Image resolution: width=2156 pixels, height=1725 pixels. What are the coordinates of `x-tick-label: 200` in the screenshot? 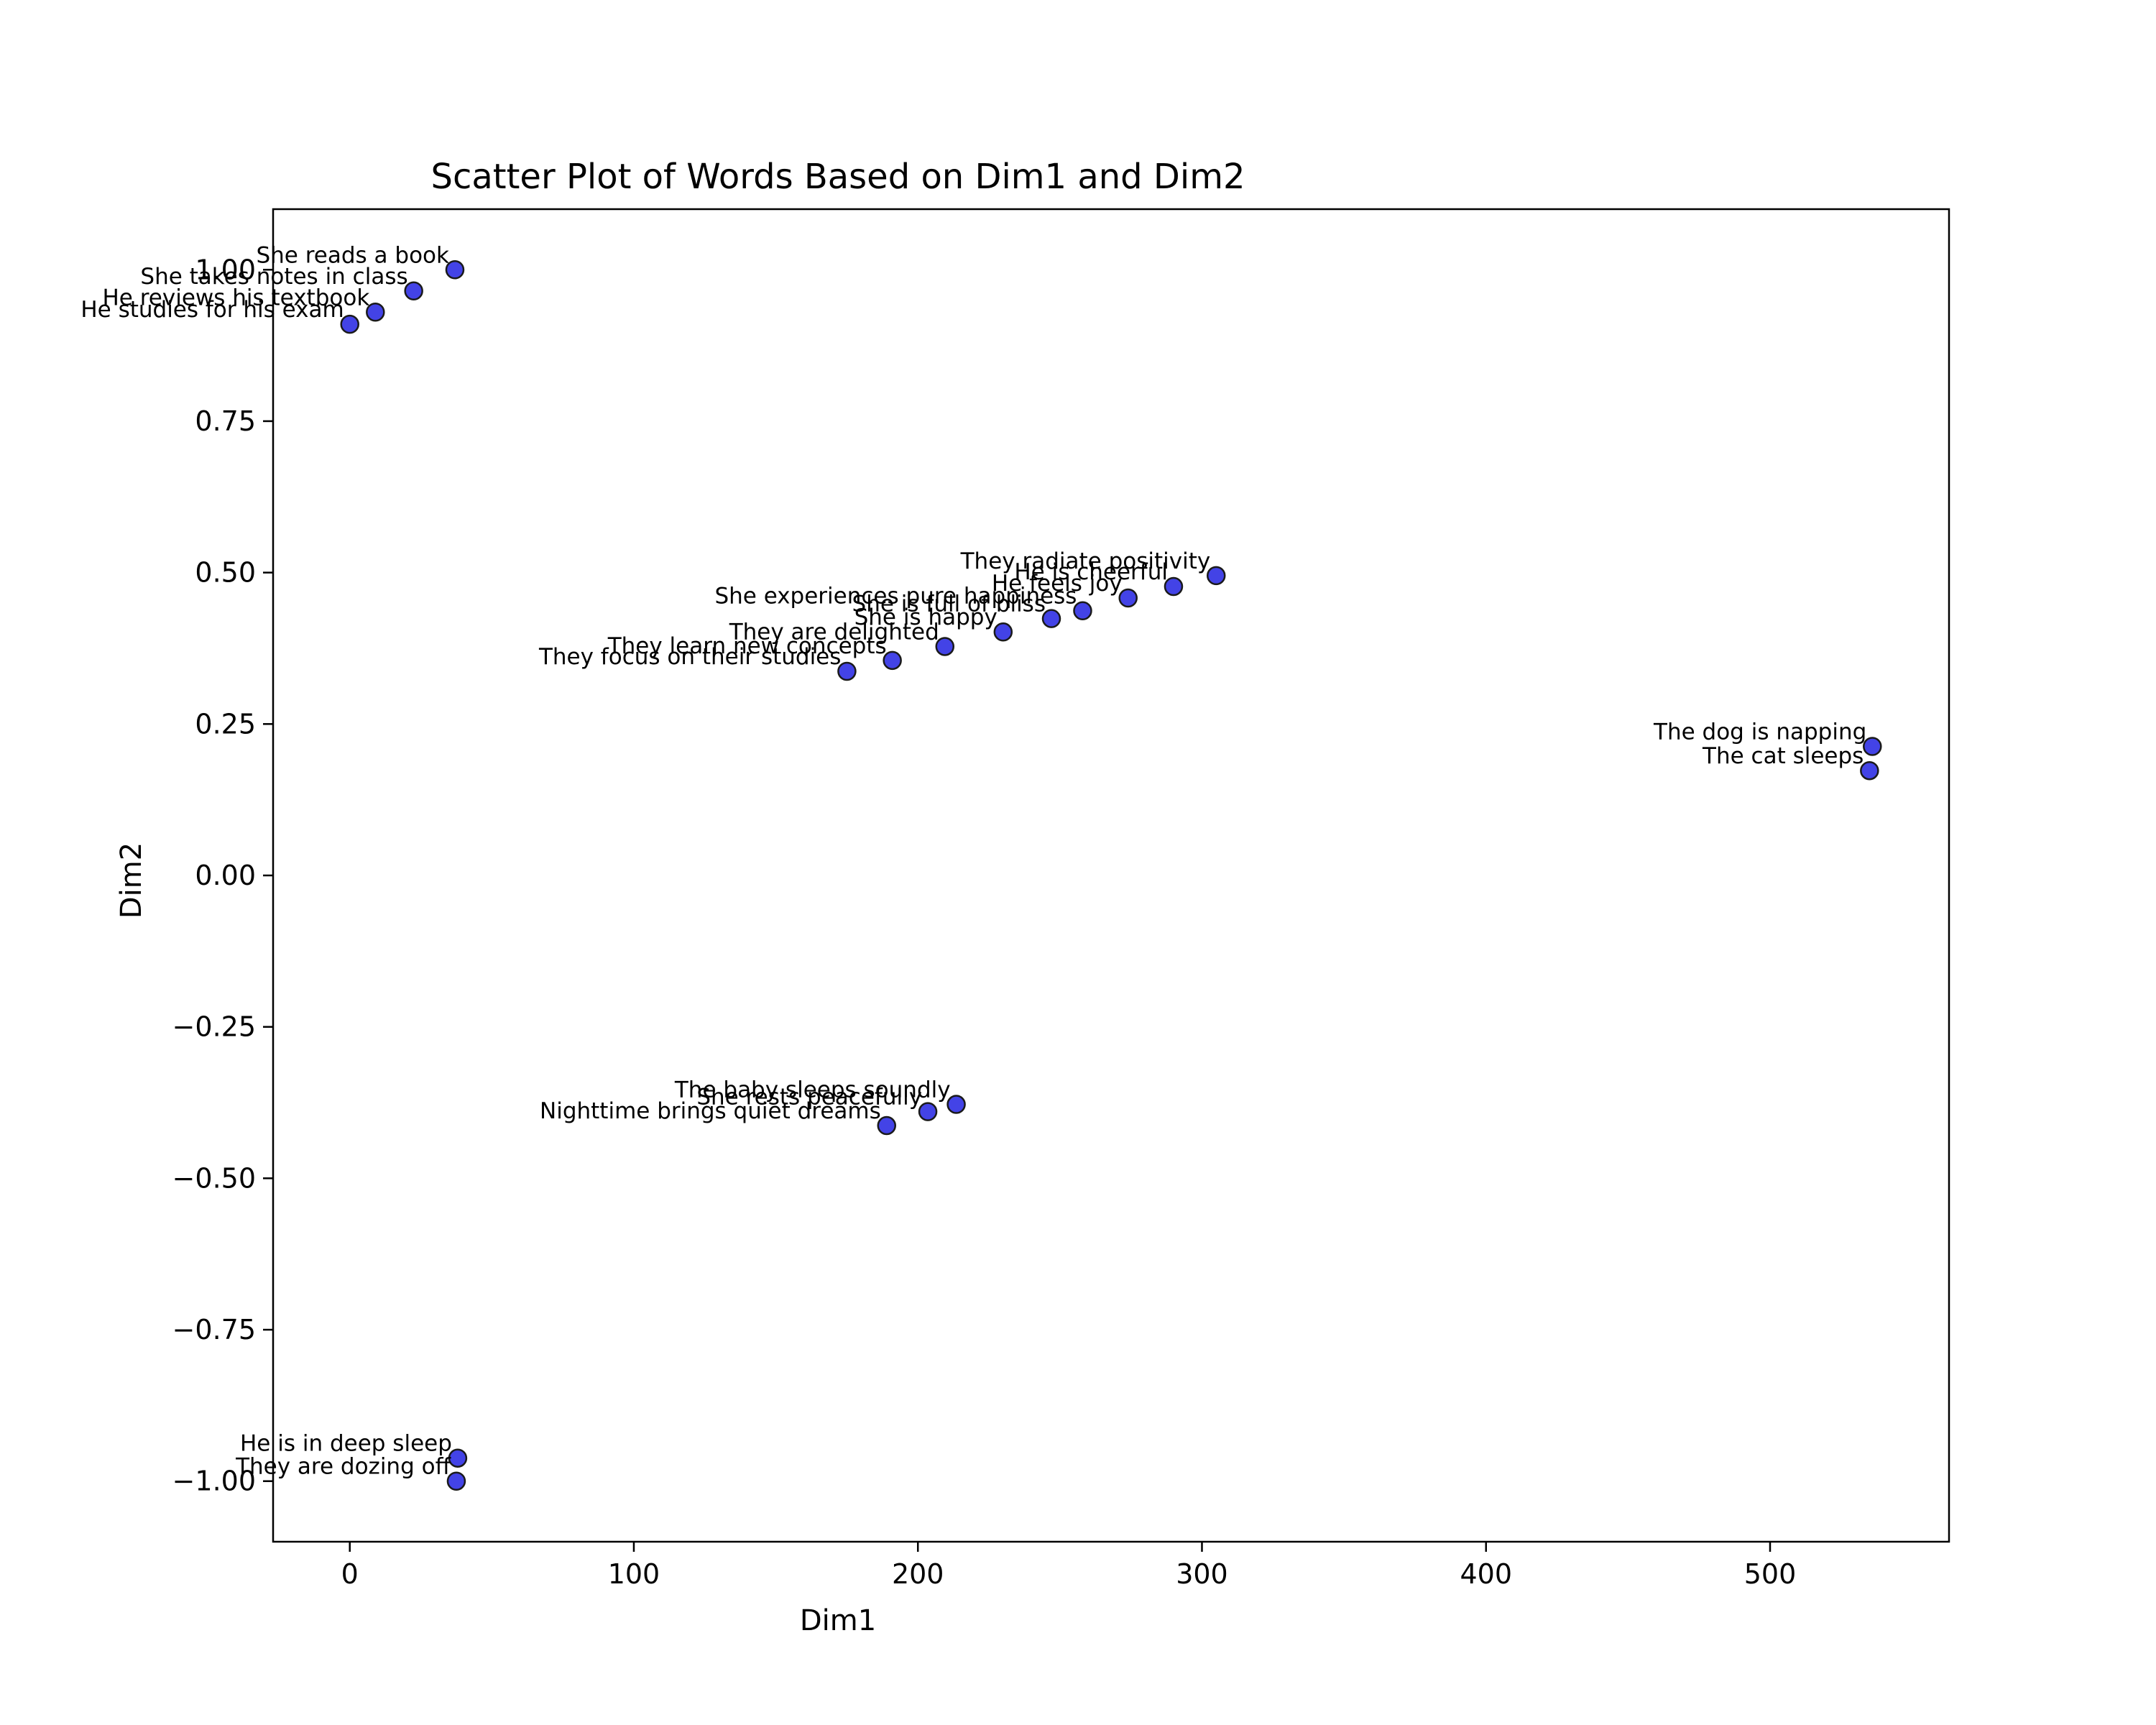 It's located at (918, 1574).